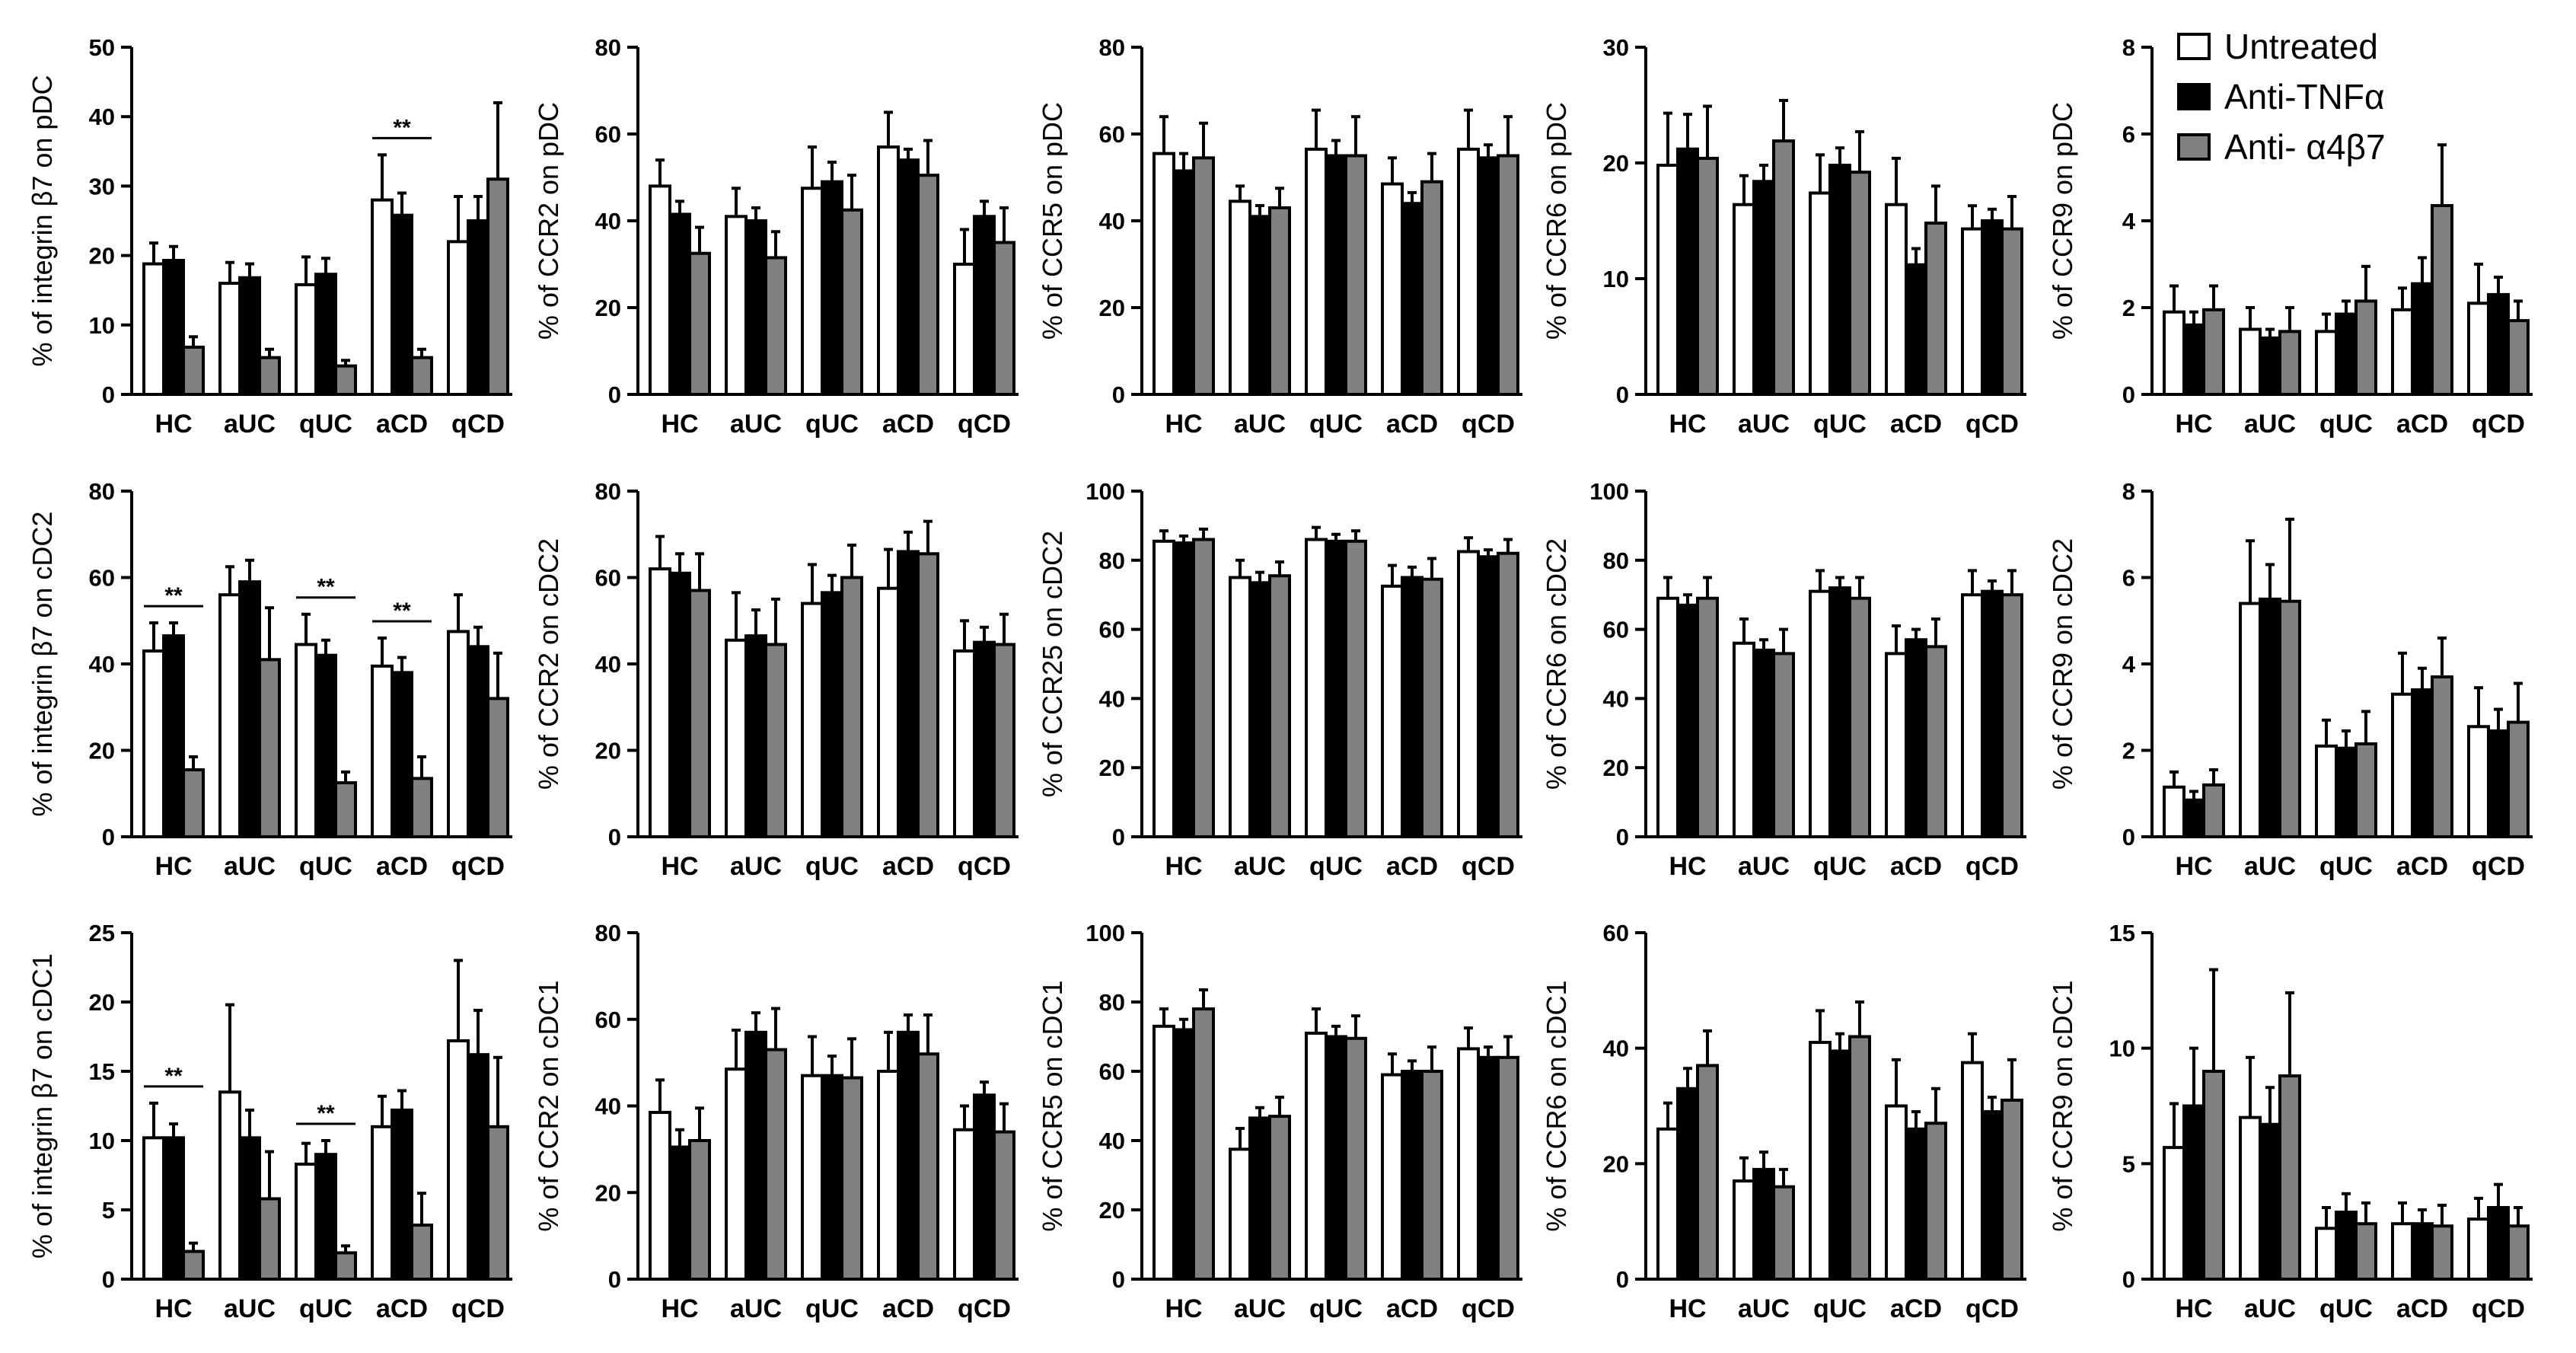 The image size is (2576, 1353). I want to click on y-tick-label: 30, so click(102, 186).